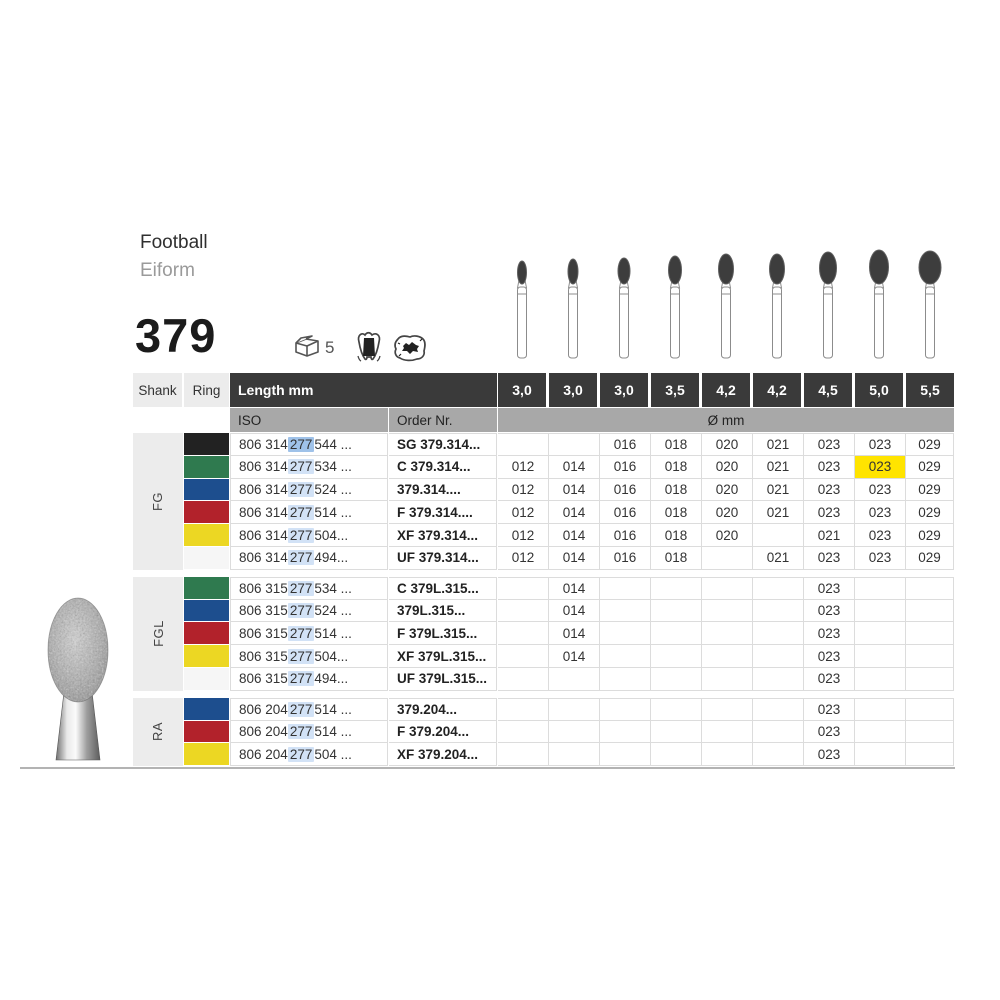  Describe the element at coordinates (309, 420) in the screenshot. I see `header-iso: ISO` at that location.